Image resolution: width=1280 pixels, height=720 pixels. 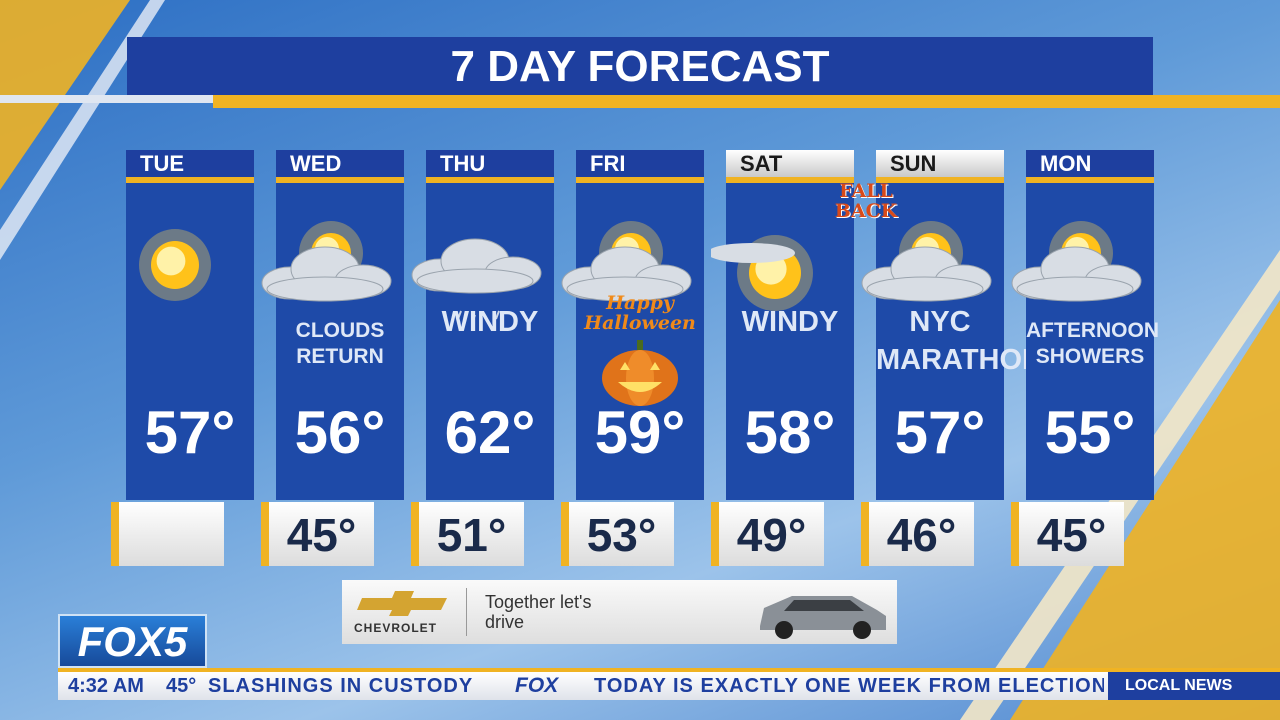 I want to click on low-temp: 51°, so click(x=467, y=534).